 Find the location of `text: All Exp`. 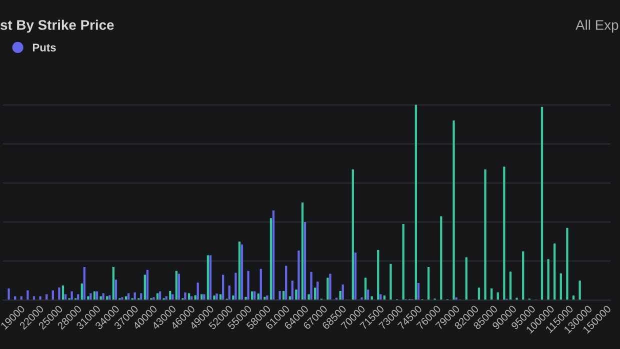

text: All Exp is located at coordinates (597, 26).